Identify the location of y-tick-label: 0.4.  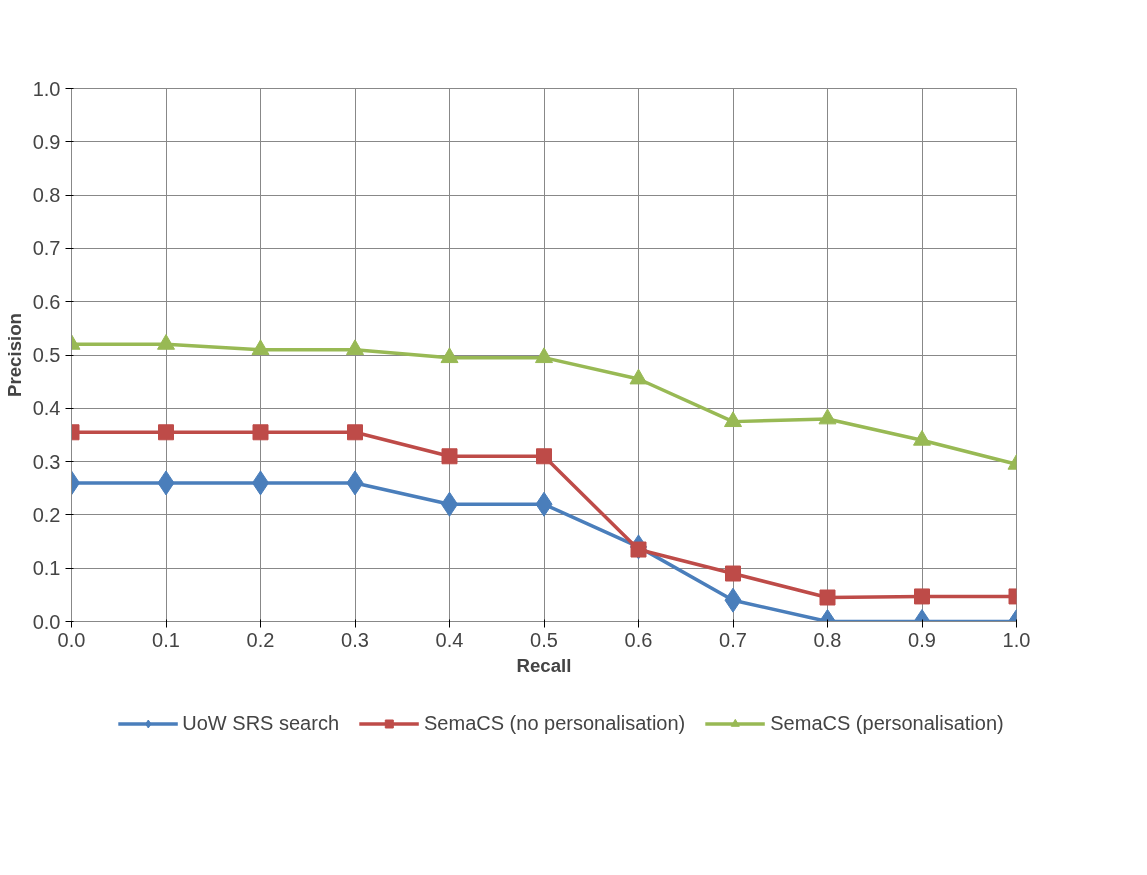
(46, 408).